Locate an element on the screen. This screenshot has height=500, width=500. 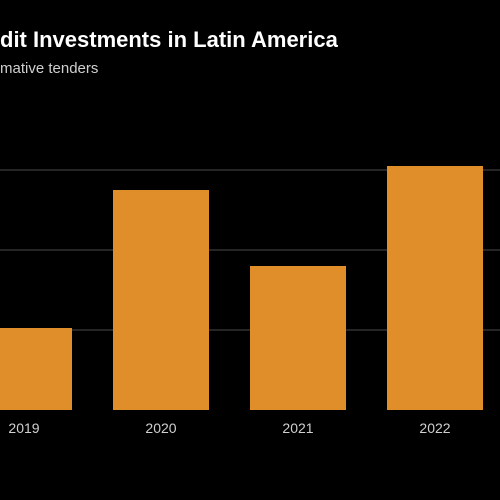
bar-2022 is located at coordinates (435, 288).